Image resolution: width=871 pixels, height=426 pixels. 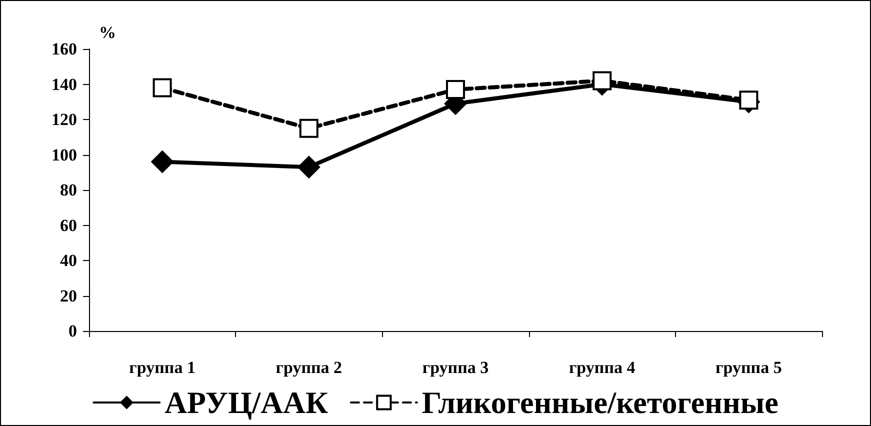 I want to click on y-tick-label: 140, so click(x=64, y=84).